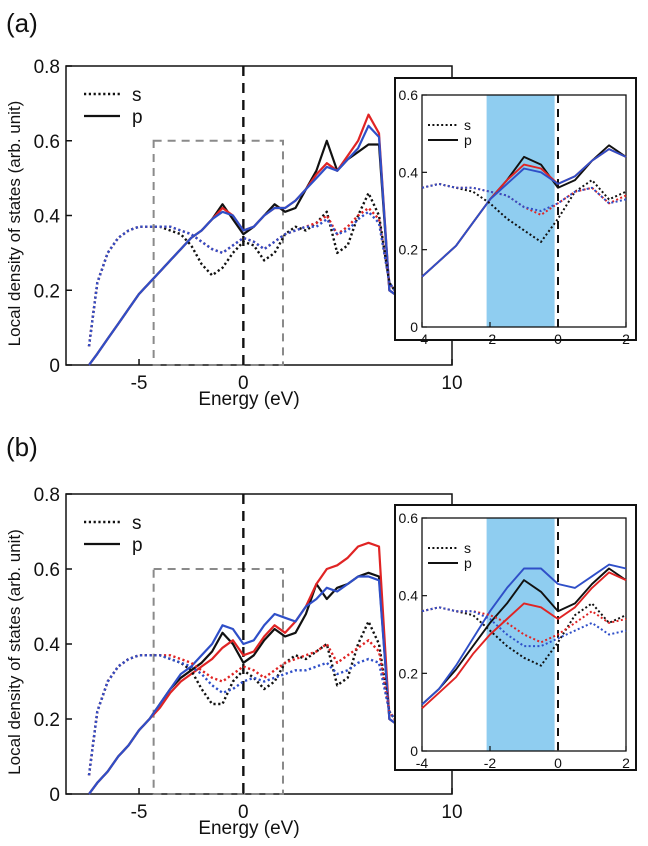 The width and height of the screenshot is (648, 846). Describe the element at coordinates (22, 23) in the screenshot. I see `panel-label: (a)` at that location.